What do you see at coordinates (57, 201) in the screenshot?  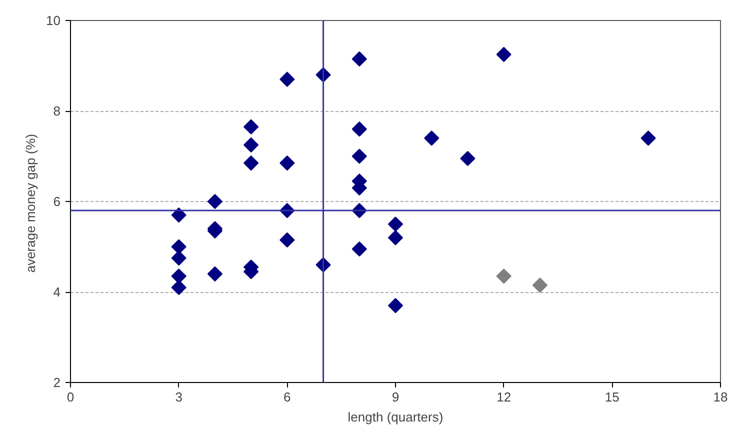 I see `y-tick-label: 6` at bounding box center [57, 201].